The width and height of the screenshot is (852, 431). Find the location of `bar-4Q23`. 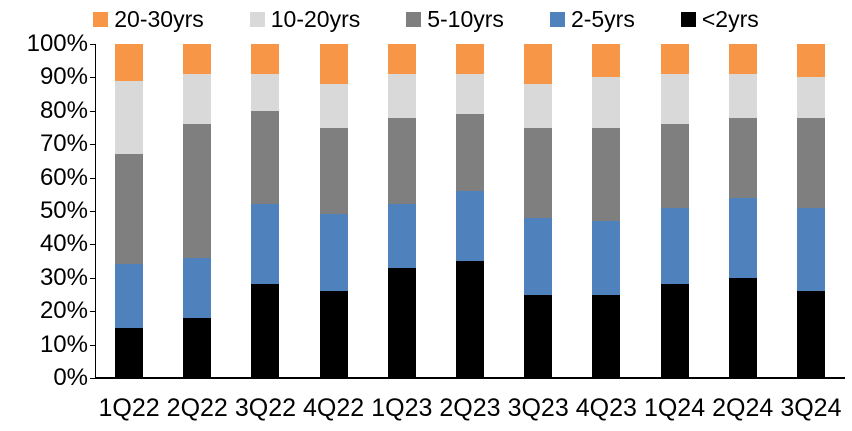

bar-4Q23 is located at coordinates (606, 211).